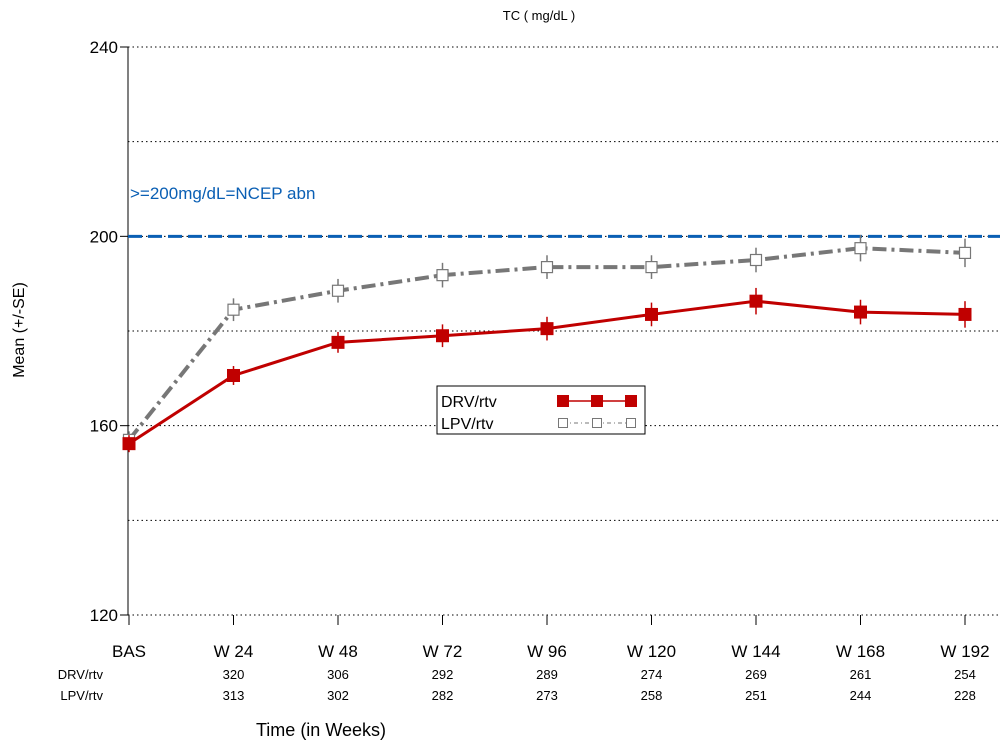  Describe the element at coordinates (19, 330) in the screenshot. I see `y-axis-label: Mean (+/-SE)` at that location.